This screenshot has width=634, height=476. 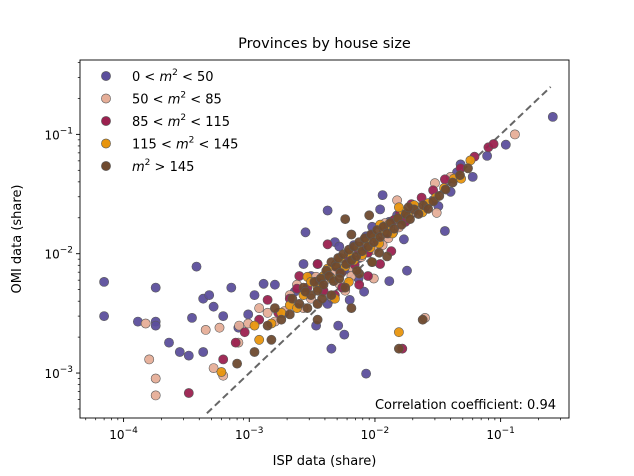 What do you see at coordinates (17, 238) in the screenshot?
I see `y-axis-title: OMI data (share)` at bounding box center [17, 238].